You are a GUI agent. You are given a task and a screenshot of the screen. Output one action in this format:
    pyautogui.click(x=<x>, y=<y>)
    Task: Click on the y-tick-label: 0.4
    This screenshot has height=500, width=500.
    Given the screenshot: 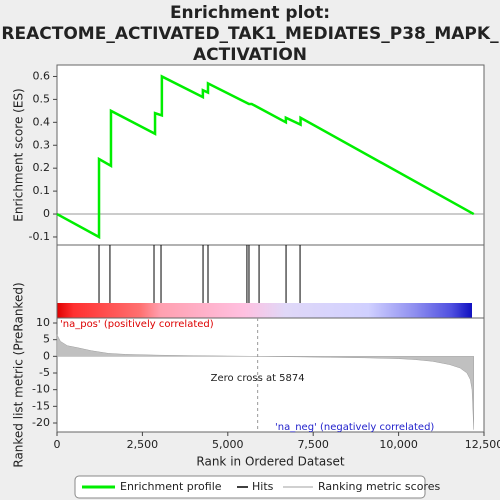 What is the action you would take?
    pyautogui.click(x=42, y=121)
    